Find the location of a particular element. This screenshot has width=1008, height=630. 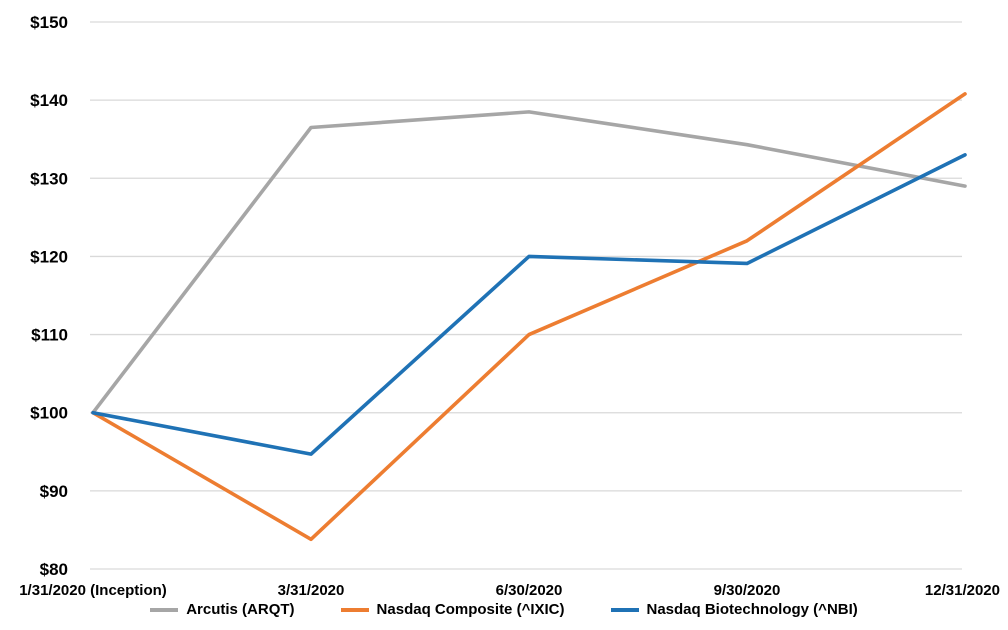

legend-label-nasdaq-composite: Nasdaq Composite (^IXIC) is located at coordinates (470, 609).